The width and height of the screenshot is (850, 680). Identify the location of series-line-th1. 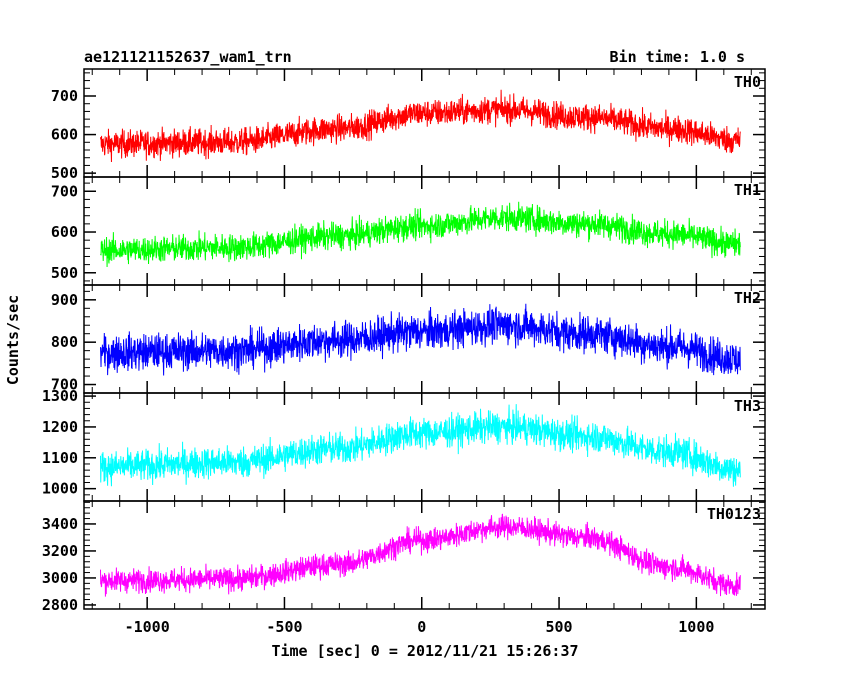
(420, 234).